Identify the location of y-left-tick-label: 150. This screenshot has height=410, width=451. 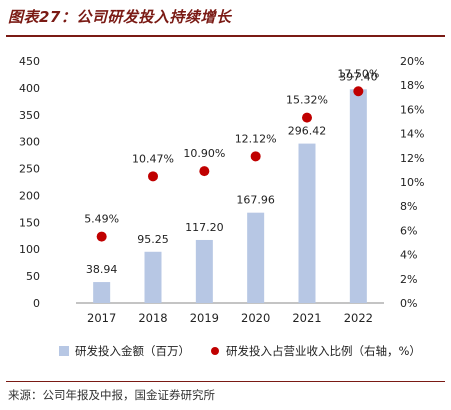
(29, 222).